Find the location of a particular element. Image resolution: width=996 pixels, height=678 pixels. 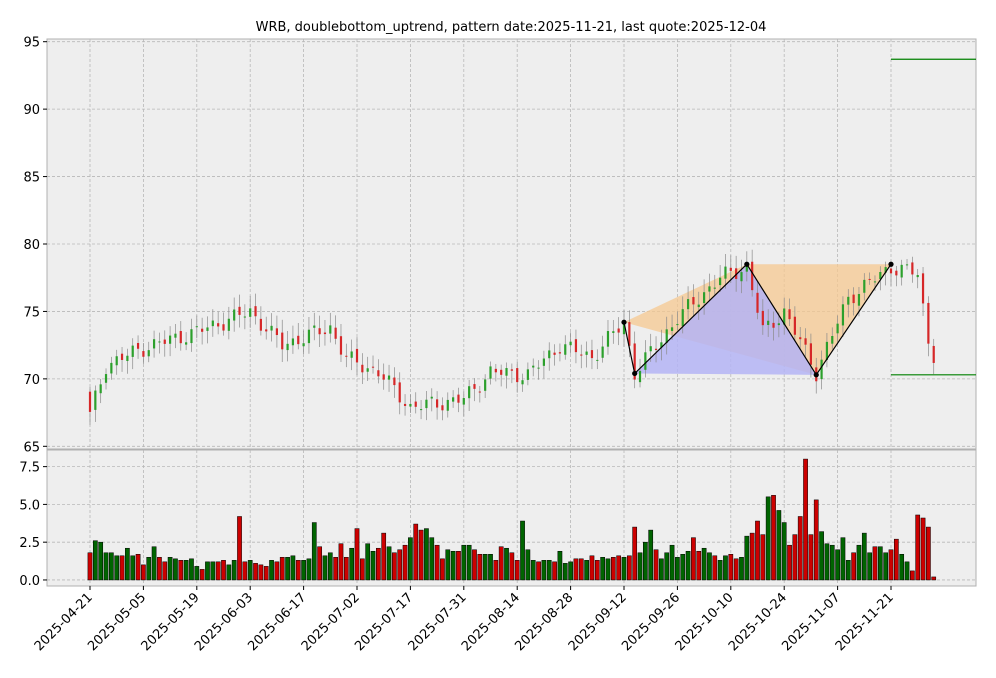

volume-tick-label: 7.5 is located at coordinates (29, 468).